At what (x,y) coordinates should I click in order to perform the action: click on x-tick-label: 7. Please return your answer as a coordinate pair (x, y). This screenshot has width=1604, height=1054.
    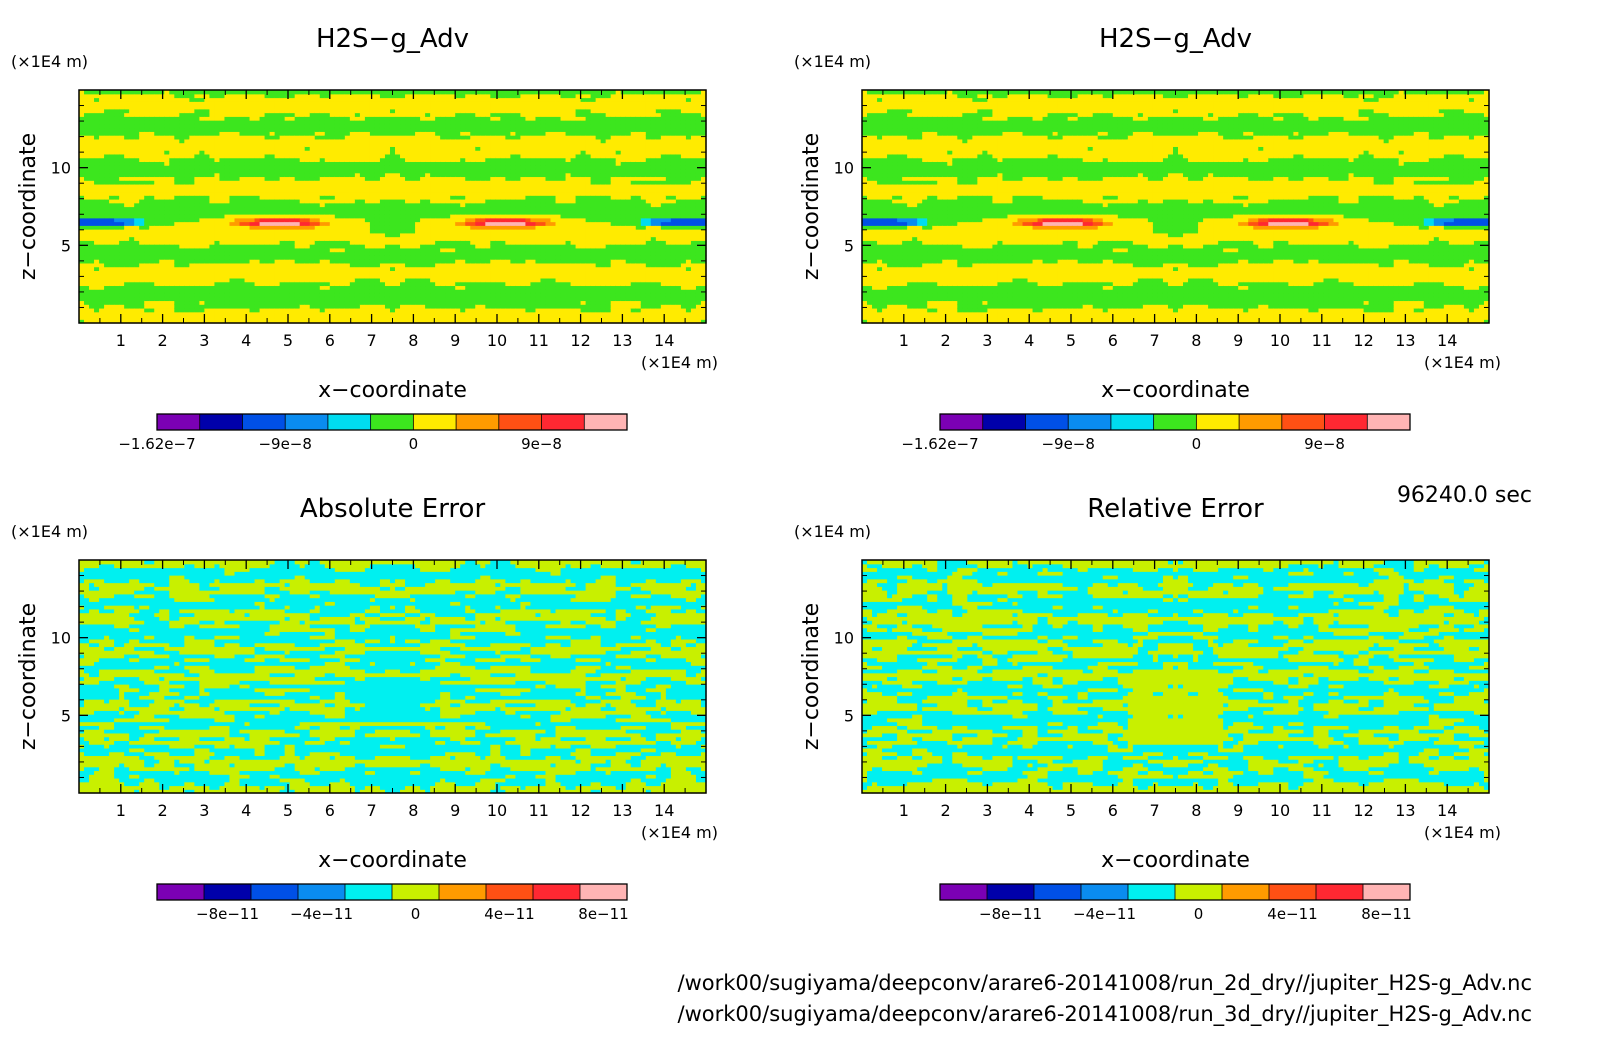
    Looking at the image, I should click on (372, 810).